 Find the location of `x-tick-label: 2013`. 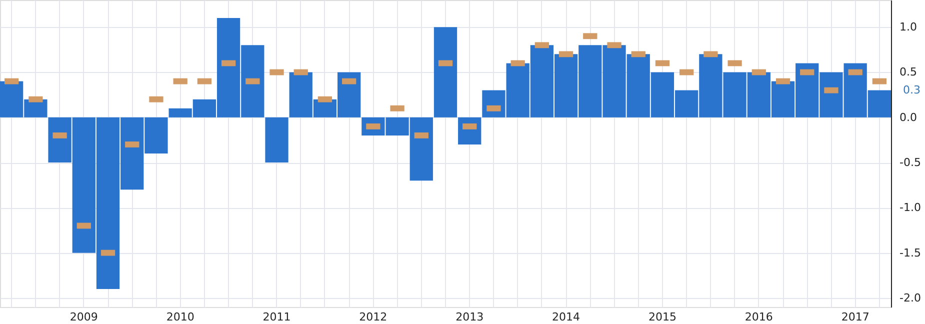

x-tick-label: 2013 is located at coordinates (470, 317).